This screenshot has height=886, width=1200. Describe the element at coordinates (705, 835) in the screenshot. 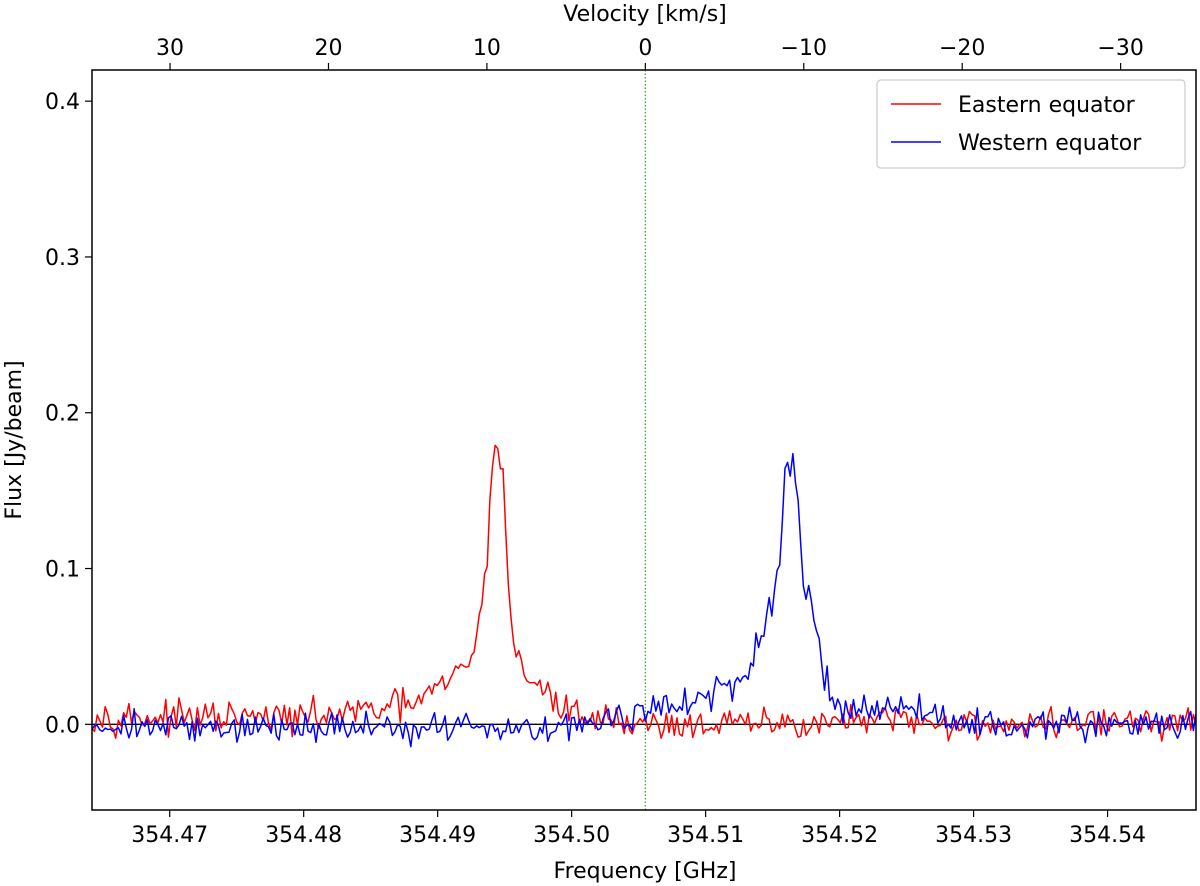

I see `x-tick-label: 354.51` at that location.